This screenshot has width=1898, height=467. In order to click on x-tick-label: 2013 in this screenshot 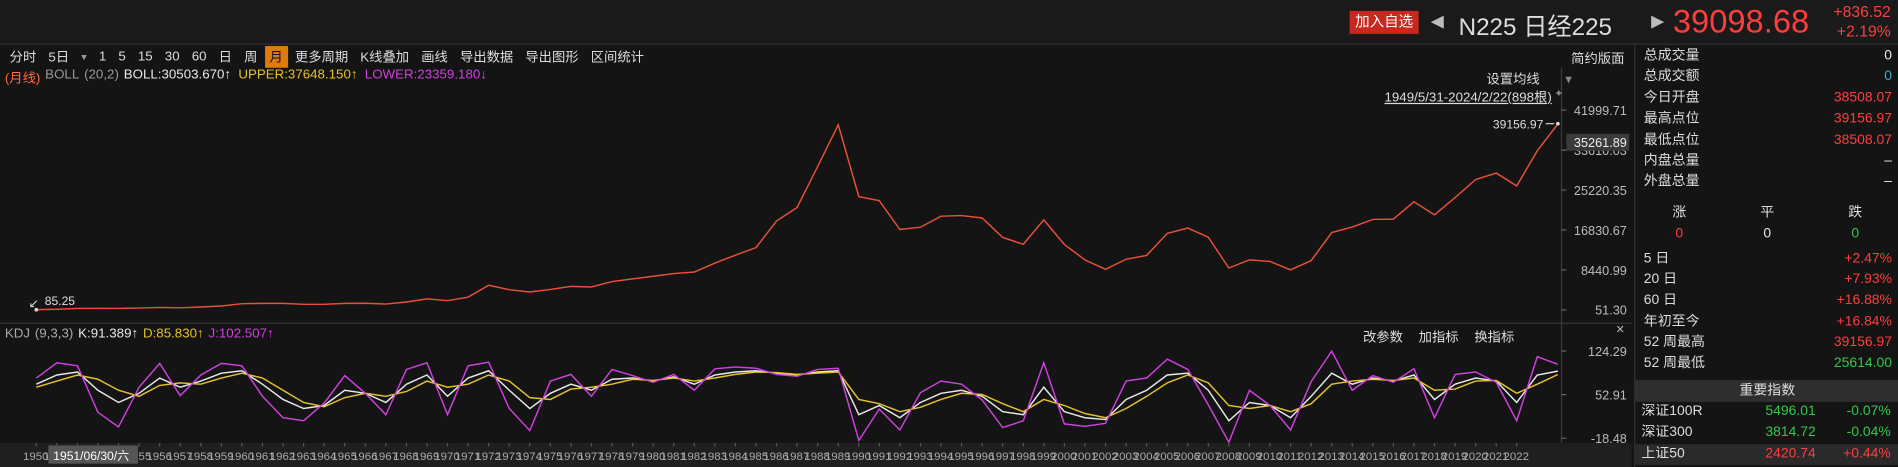, I will do `click(1331, 457)`.